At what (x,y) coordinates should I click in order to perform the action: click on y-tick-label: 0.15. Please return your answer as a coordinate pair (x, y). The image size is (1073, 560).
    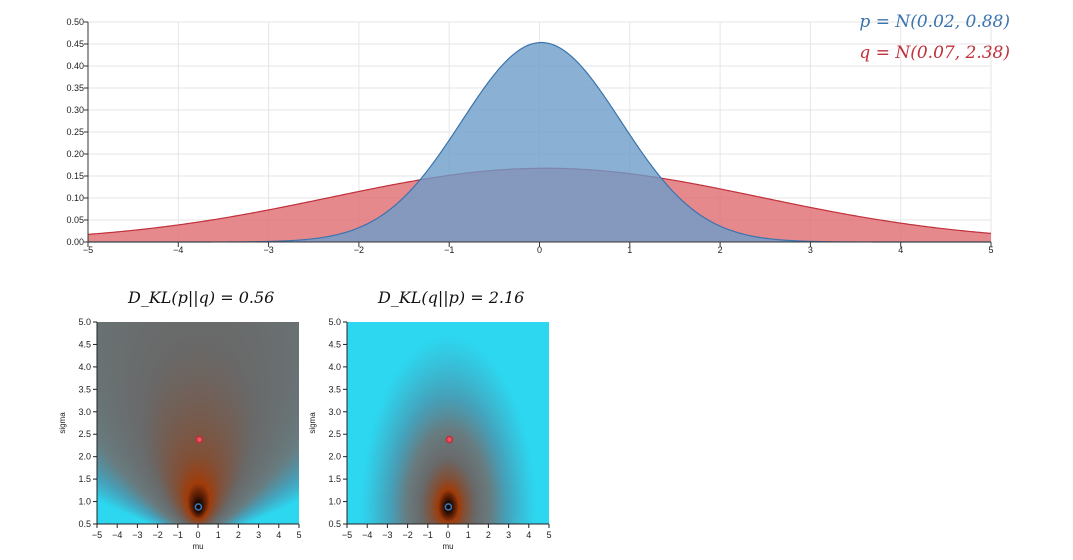
    Looking at the image, I should click on (75, 176).